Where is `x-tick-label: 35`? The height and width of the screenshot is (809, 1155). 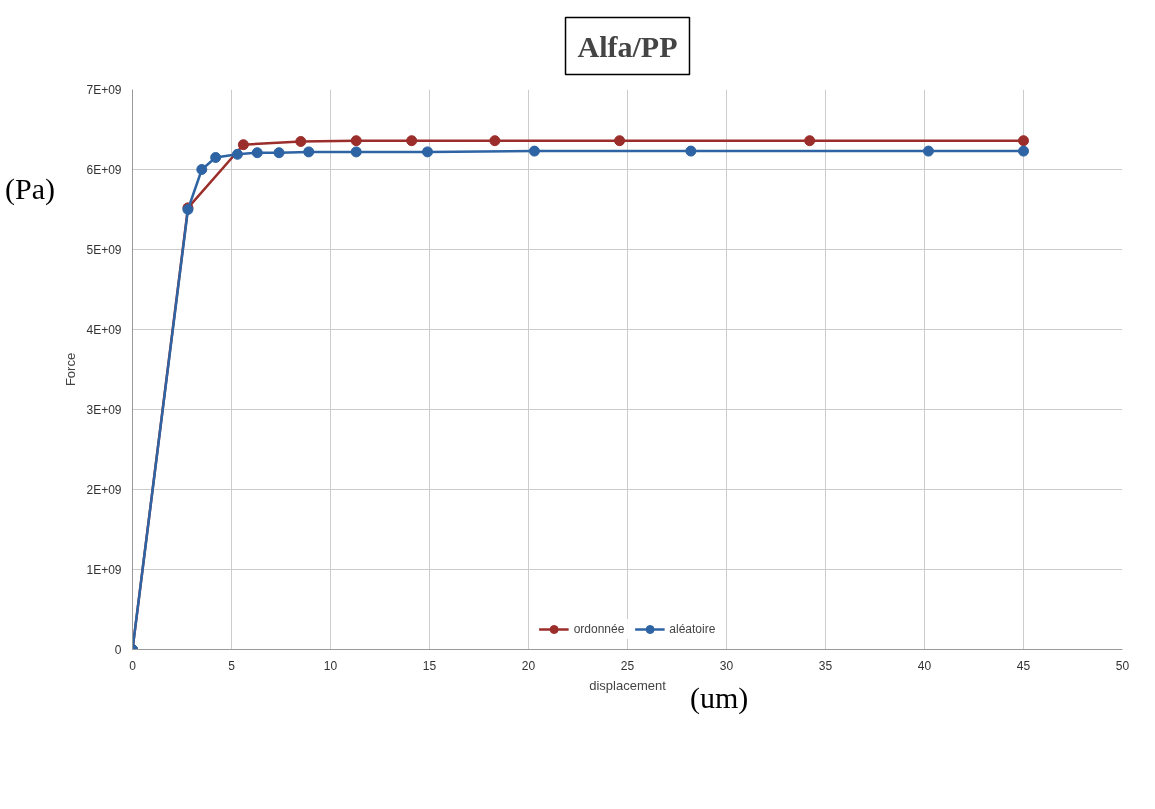
x-tick-label: 35 is located at coordinates (825, 665).